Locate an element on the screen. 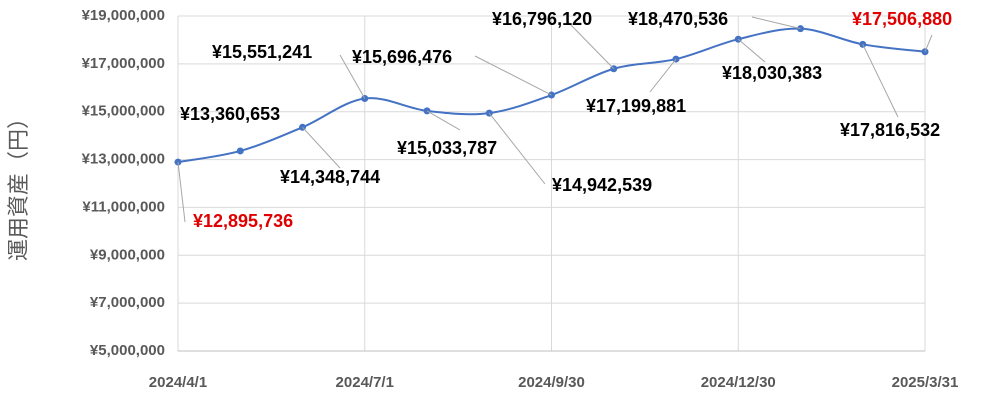 The image size is (981, 405). value-label: ¥17,816,532 is located at coordinates (890, 130).